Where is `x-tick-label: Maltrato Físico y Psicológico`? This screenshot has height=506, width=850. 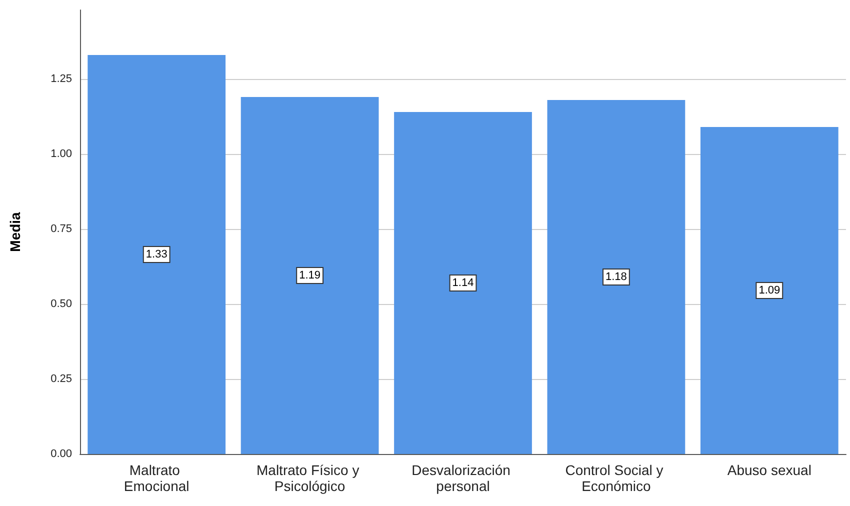
x-tick-label: Maltrato Físico y Psicológico is located at coordinates (310, 478).